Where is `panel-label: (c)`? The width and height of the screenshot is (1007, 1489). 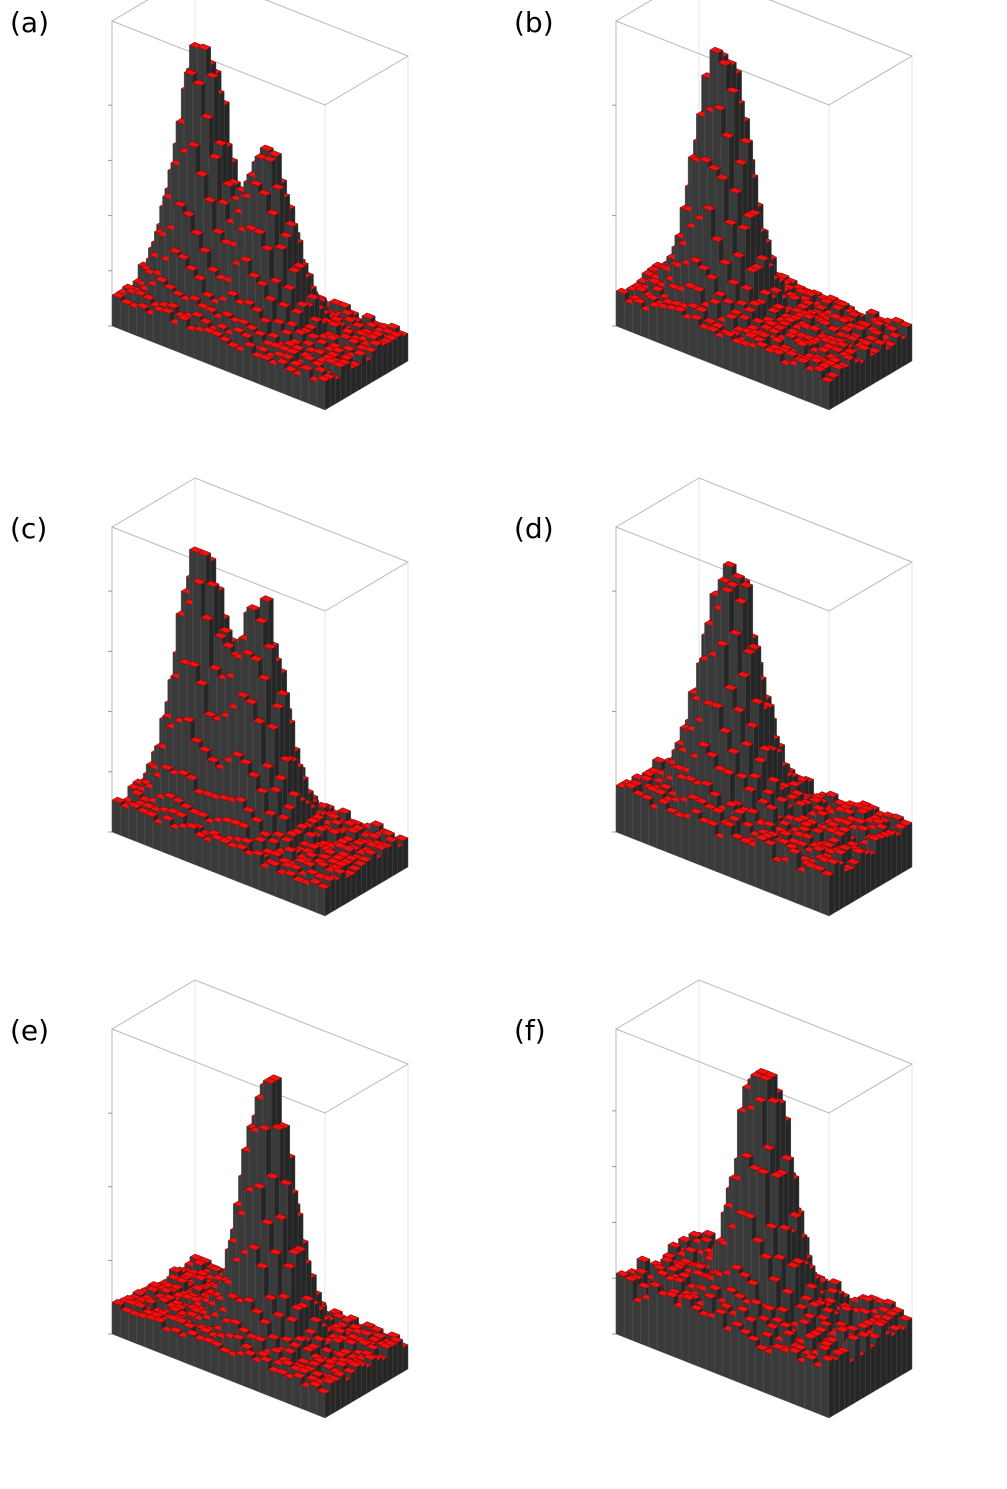
panel-label: (c) is located at coordinates (28, 528).